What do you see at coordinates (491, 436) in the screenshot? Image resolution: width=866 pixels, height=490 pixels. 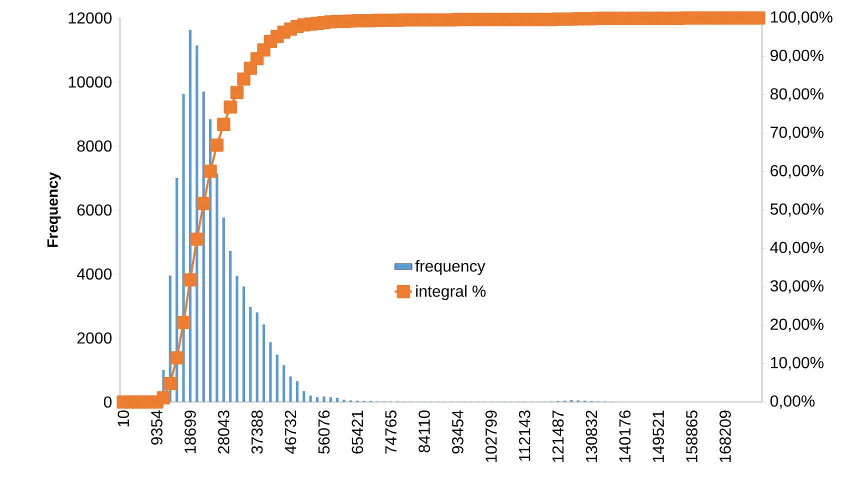 I see `x-tick-label: 102799` at bounding box center [491, 436].